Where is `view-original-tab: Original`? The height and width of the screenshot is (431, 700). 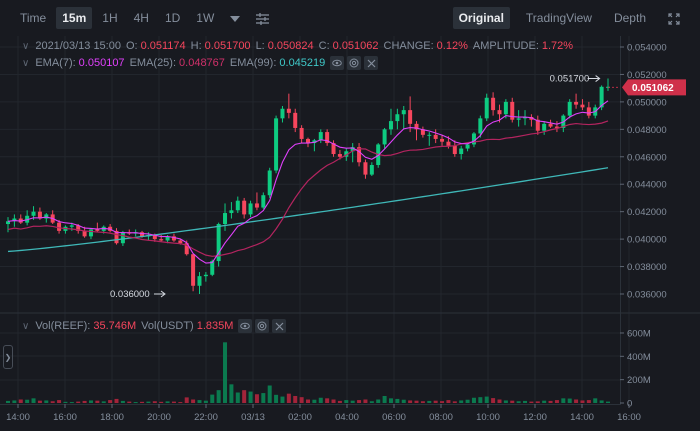 view-original-tab: Original is located at coordinates (481, 18).